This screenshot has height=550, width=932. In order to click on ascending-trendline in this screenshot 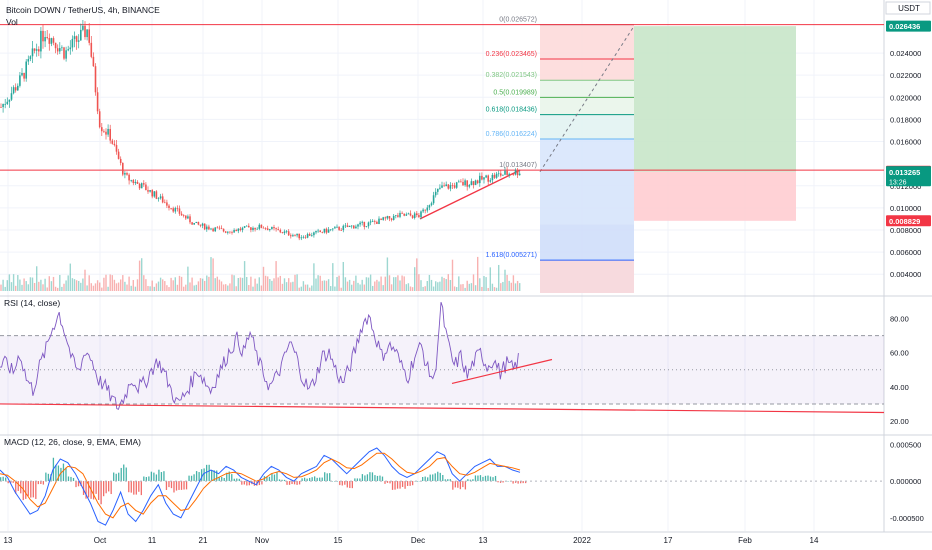, I will do `click(470, 194)`.